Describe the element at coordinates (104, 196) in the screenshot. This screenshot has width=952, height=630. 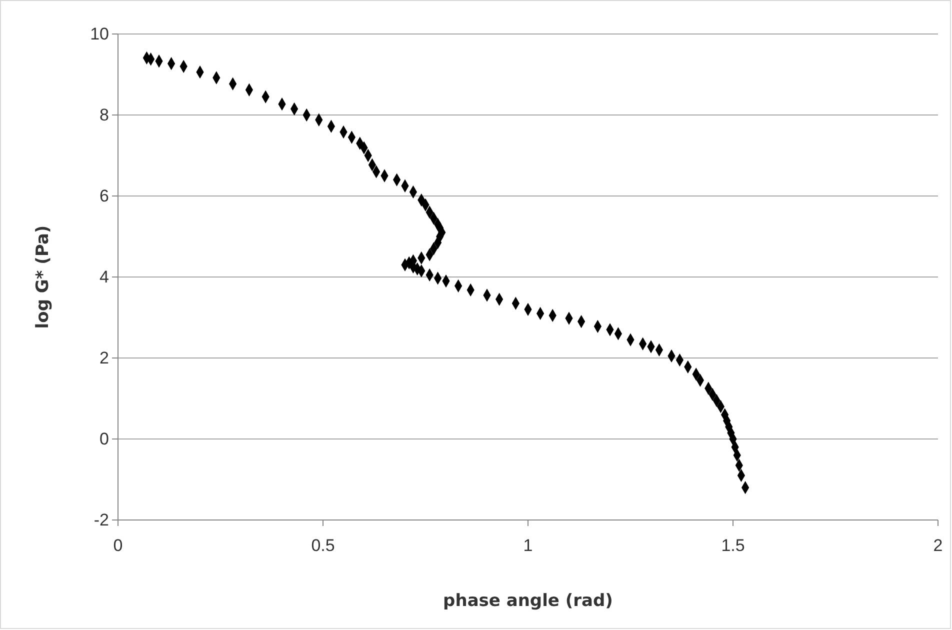
I see `y-tick-label: 6` at that location.